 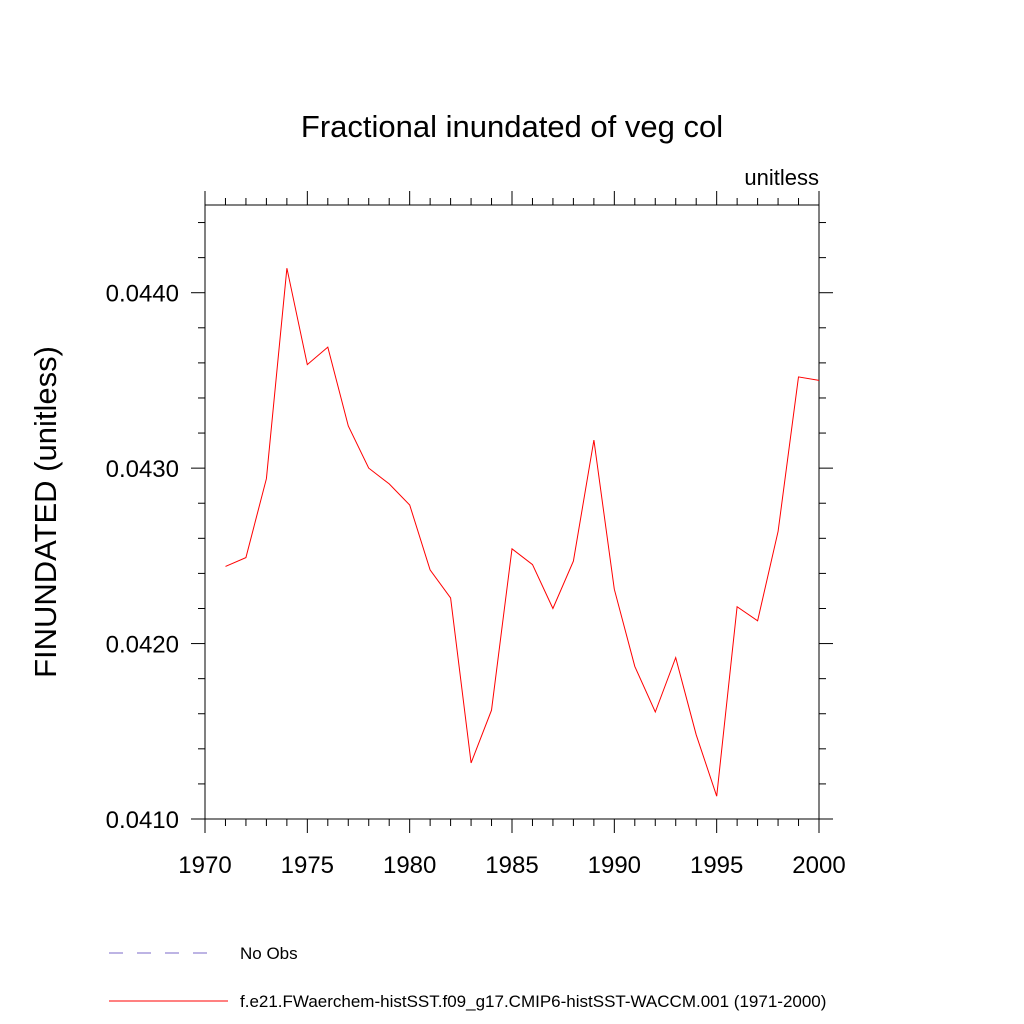 I want to click on x-tick-label: 2000, so click(x=818, y=865).